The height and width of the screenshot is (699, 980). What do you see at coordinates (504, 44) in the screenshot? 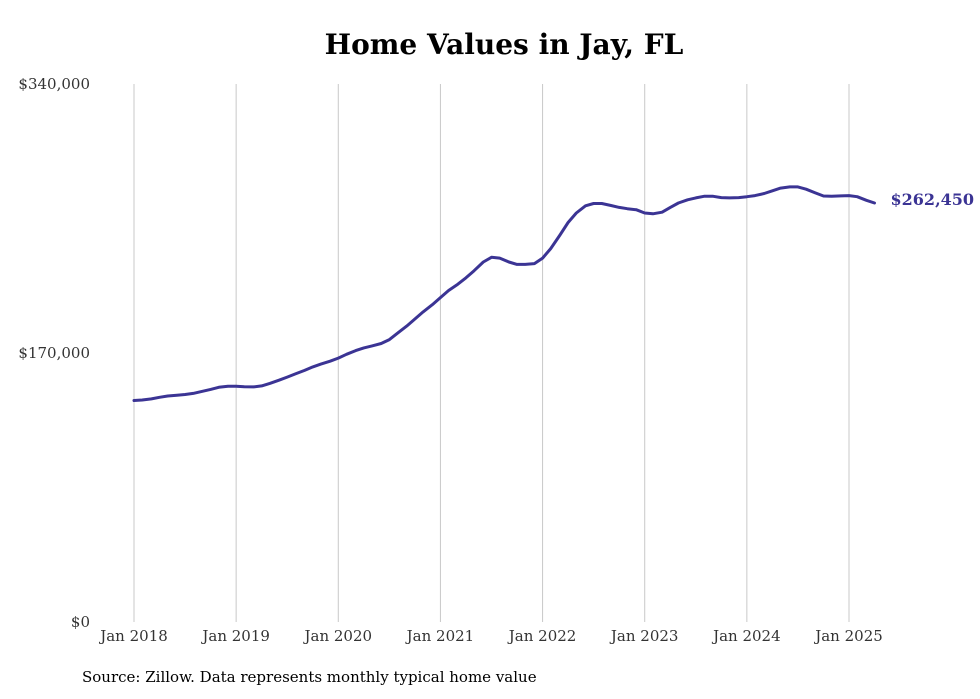
I see `chart-title: Home Values in Jay, FL` at bounding box center [504, 44].